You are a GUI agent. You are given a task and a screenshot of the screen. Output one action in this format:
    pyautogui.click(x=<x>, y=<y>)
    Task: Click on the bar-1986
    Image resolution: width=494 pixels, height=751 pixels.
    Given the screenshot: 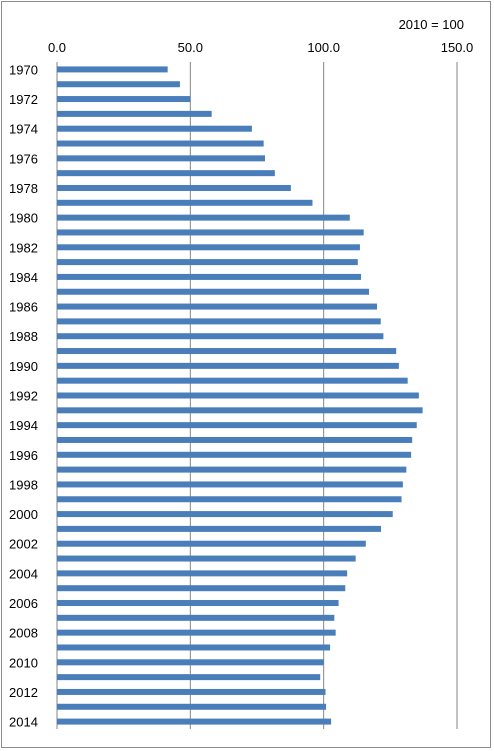 What is the action you would take?
    pyautogui.click(x=217, y=306)
    